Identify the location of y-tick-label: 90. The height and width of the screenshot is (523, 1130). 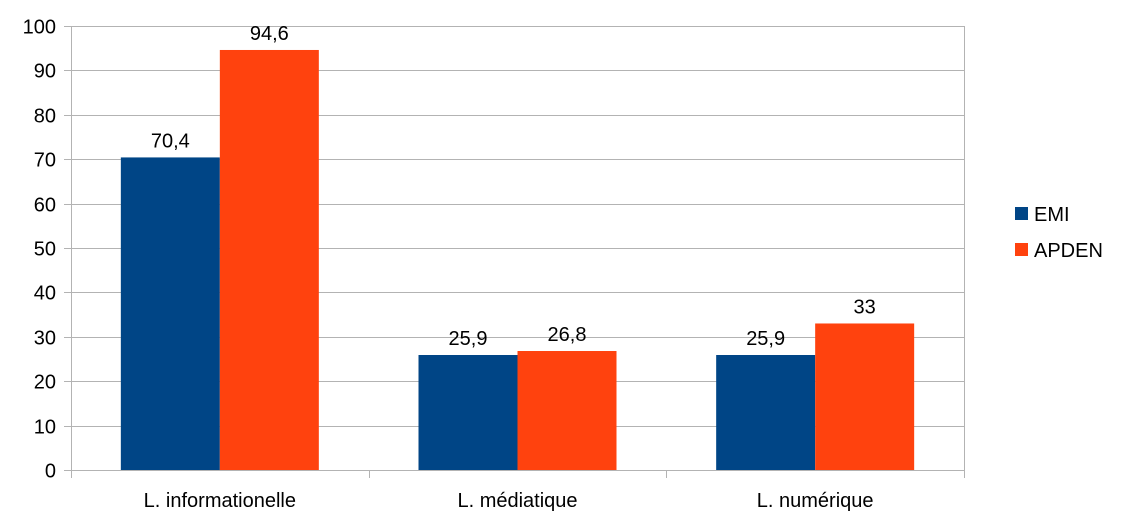
(45, 72).